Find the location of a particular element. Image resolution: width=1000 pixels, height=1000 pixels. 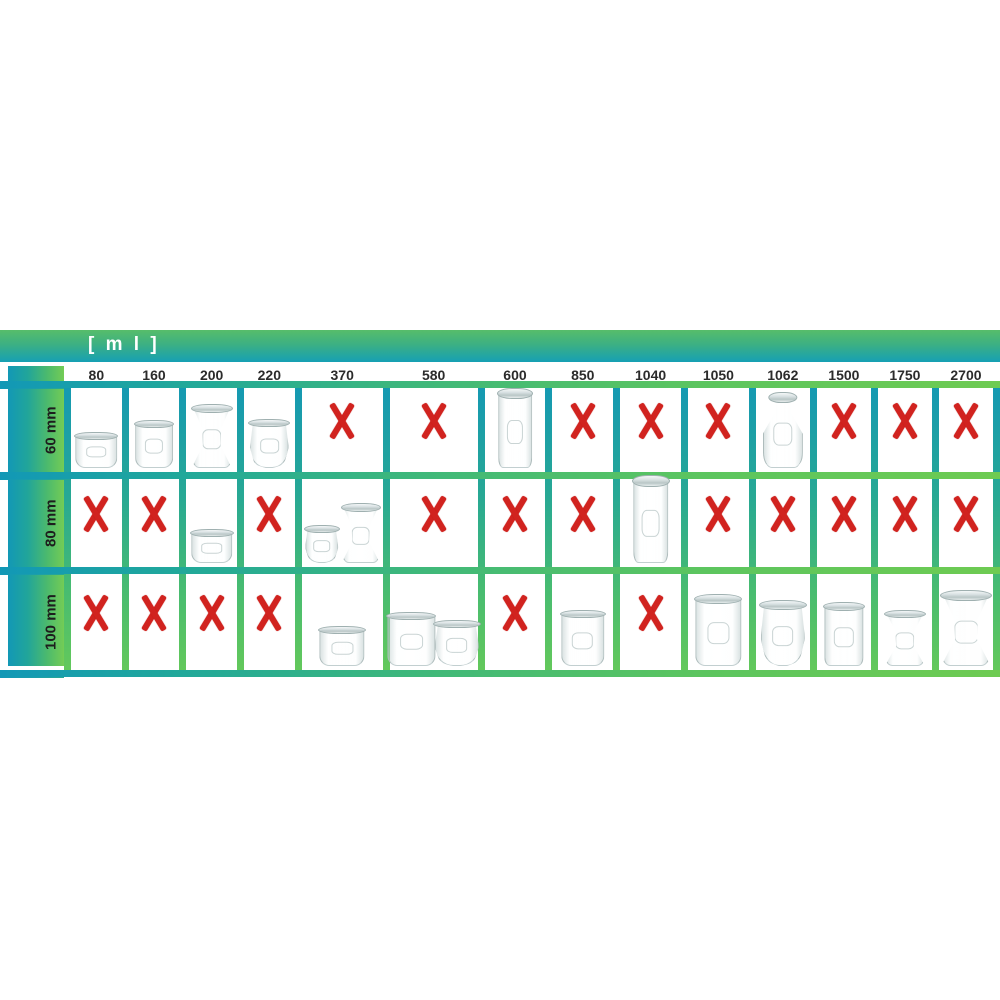

unit-label: [ m l ] is located at coordinates (124, 344).